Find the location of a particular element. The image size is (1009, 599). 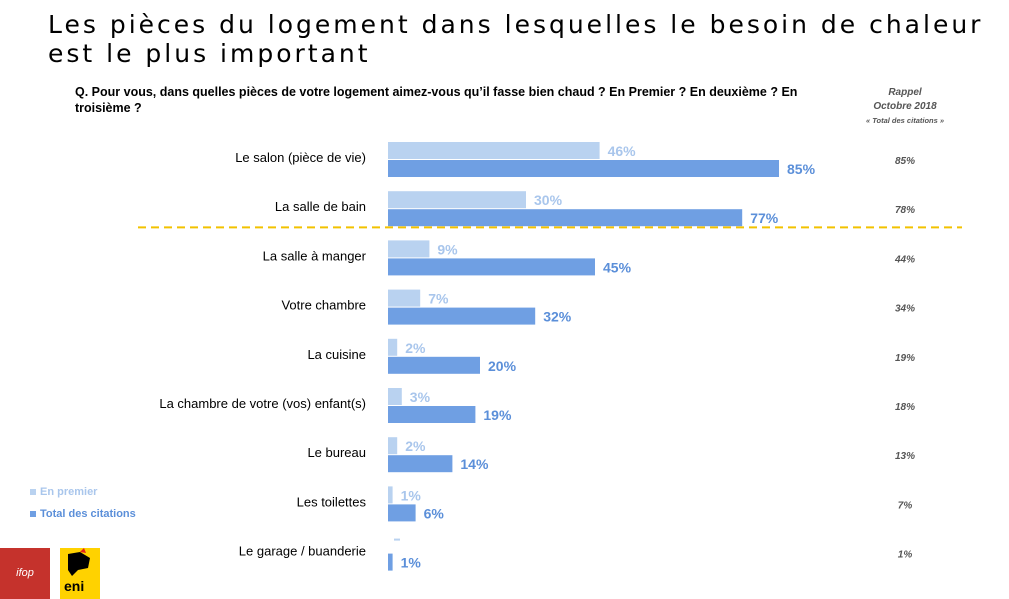

bar-total-label: 19% is located at coordinates (497, 415).